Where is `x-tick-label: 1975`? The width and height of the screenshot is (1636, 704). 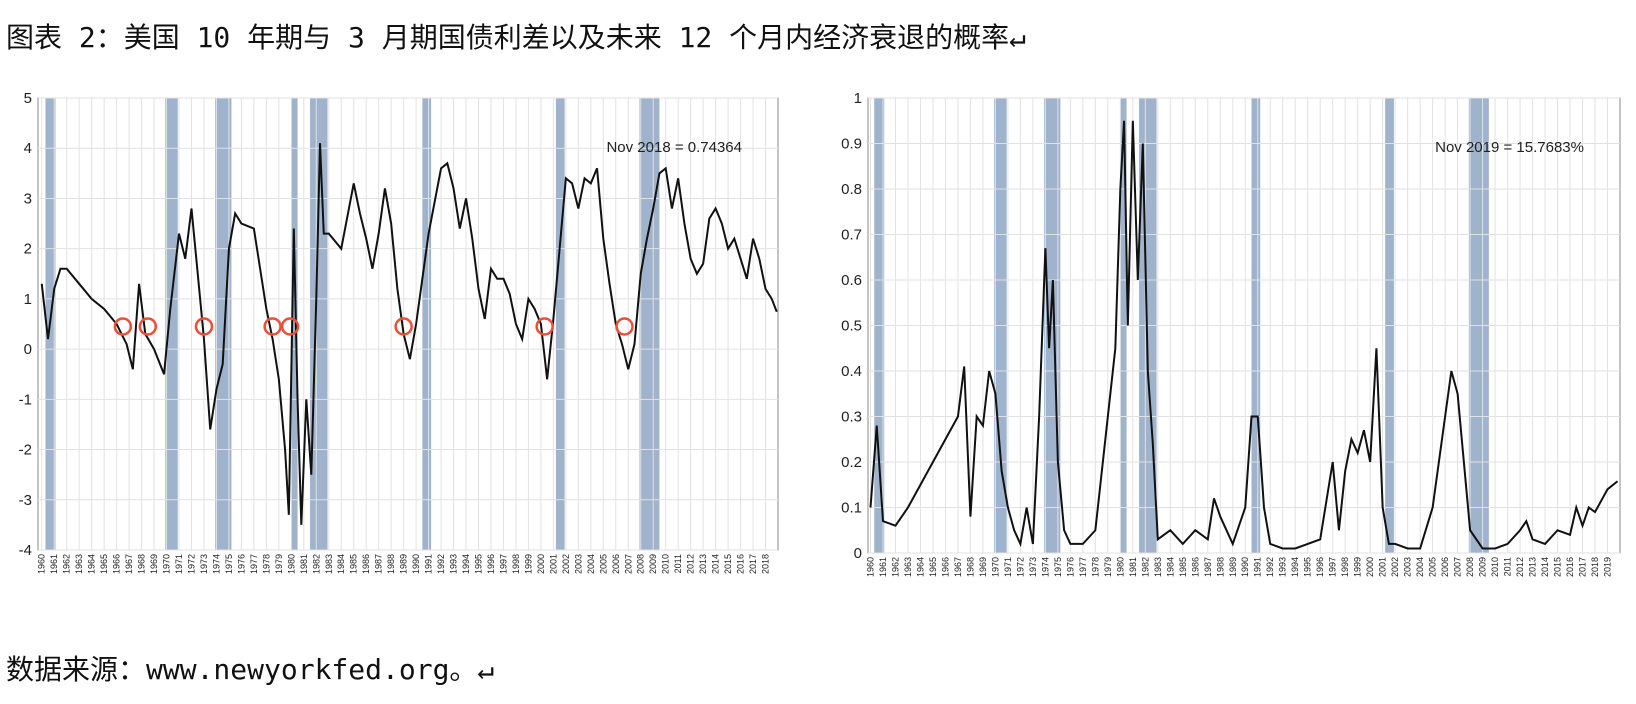
x-tick-label: 1975 is located at coordinates (229, 564).